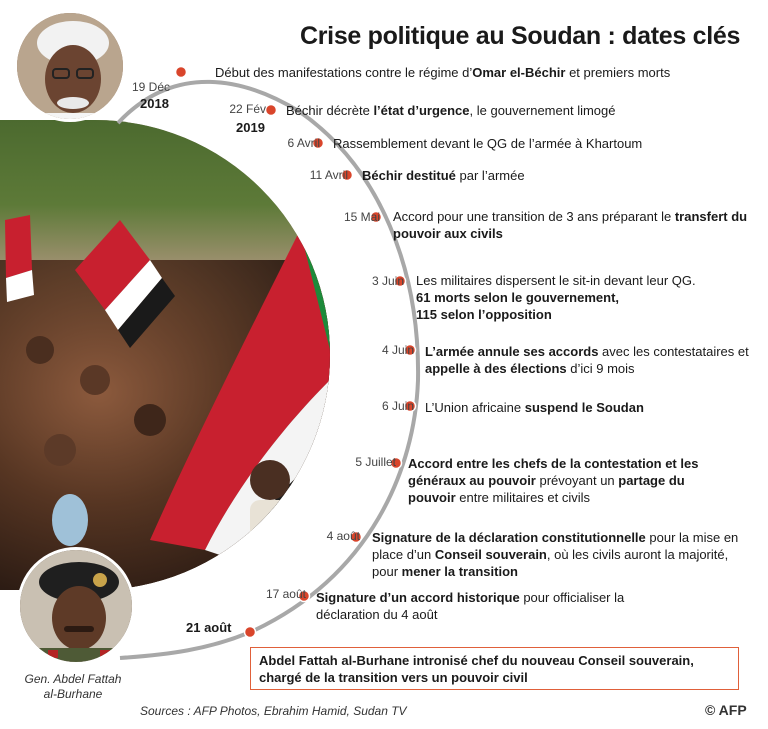  What do you see at coordinates (146, 313) in the screenshot?
I see `flag-black-stripe-mid` at bounding box center [146, 313].